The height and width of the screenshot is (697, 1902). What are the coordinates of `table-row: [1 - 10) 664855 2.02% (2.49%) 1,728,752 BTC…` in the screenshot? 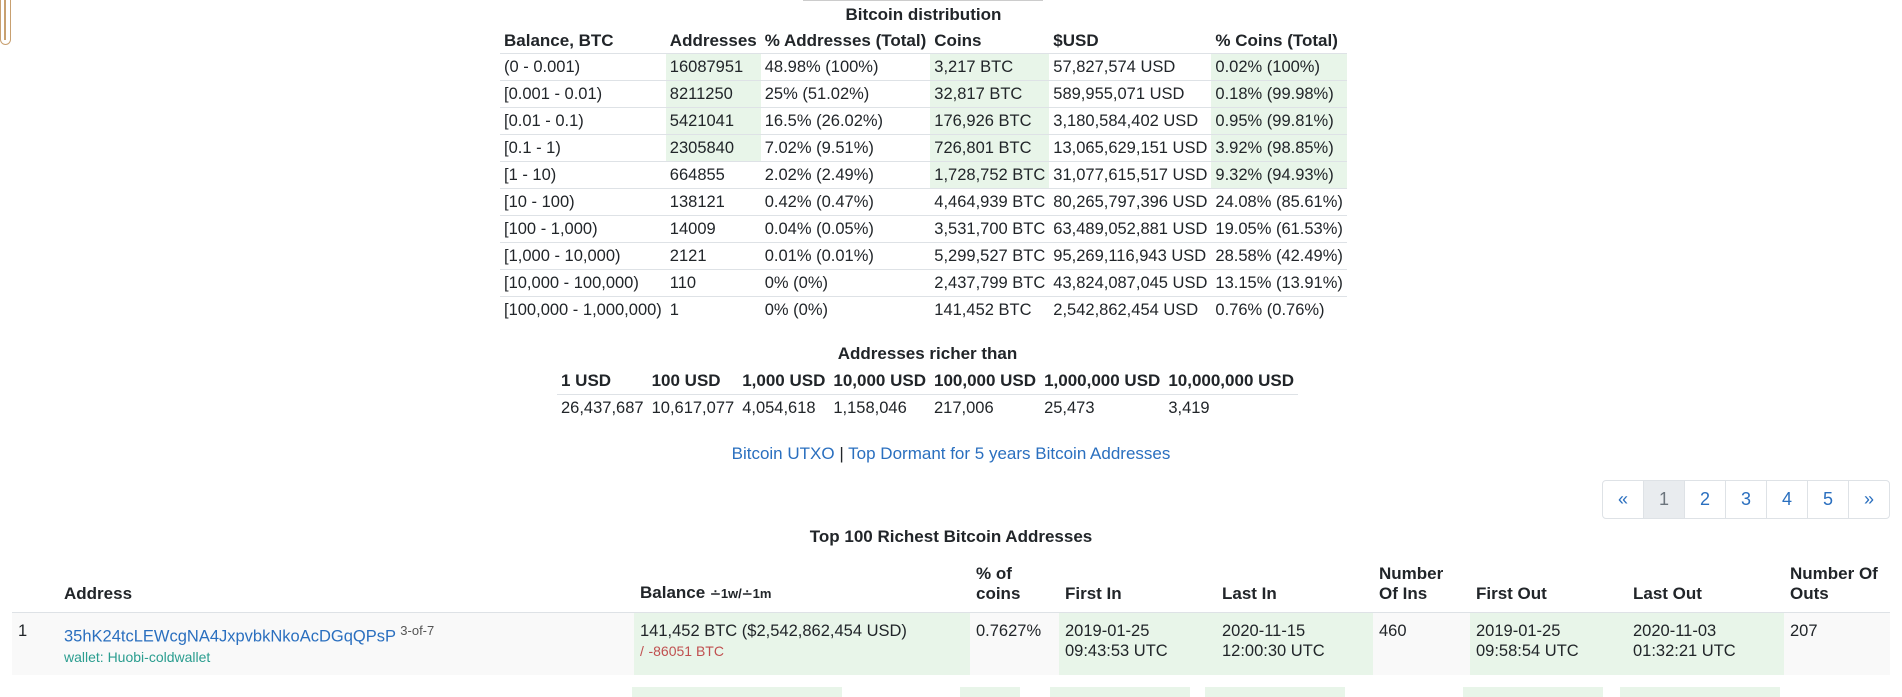 It's located at (923, 175).